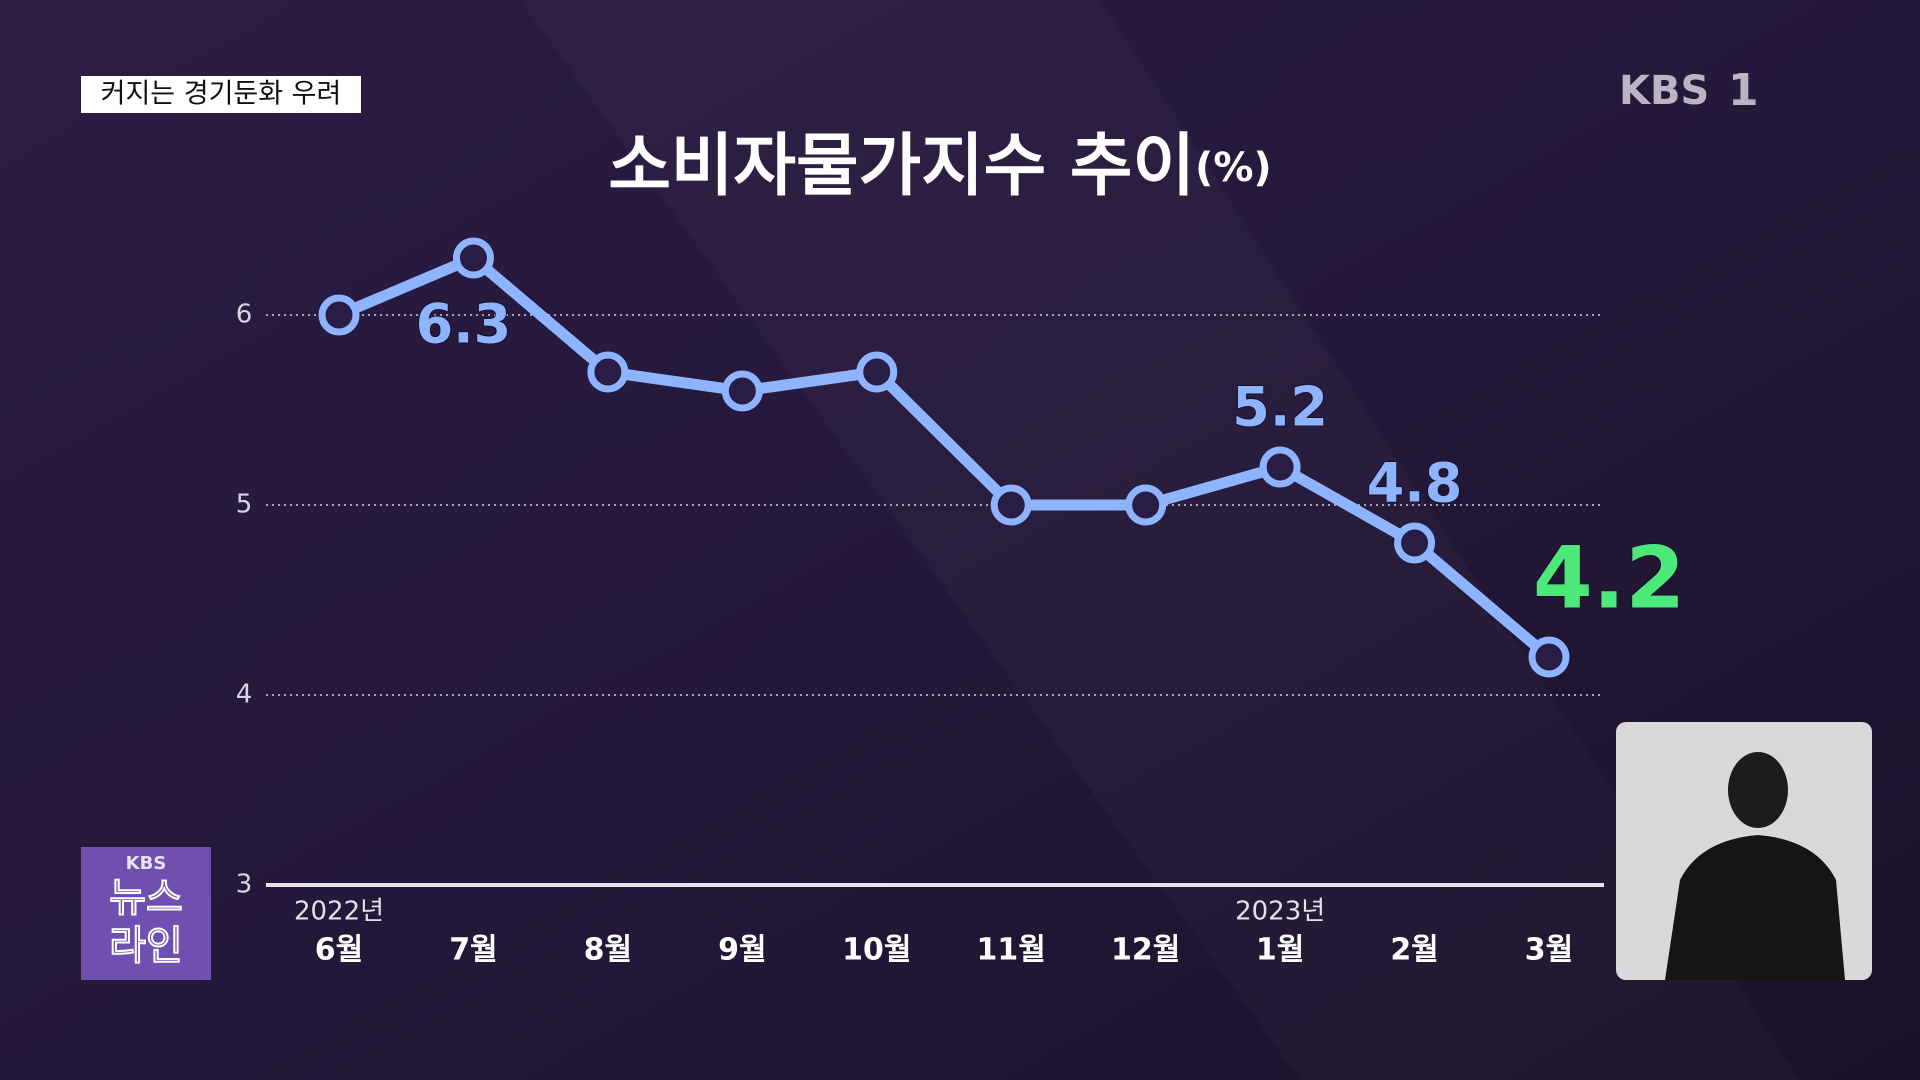 This screenshot has height=1080, width=1920. Describe the element at coordinates (1011, 950) in the screenshot. I see `x-tick-label: 11월` at that location.